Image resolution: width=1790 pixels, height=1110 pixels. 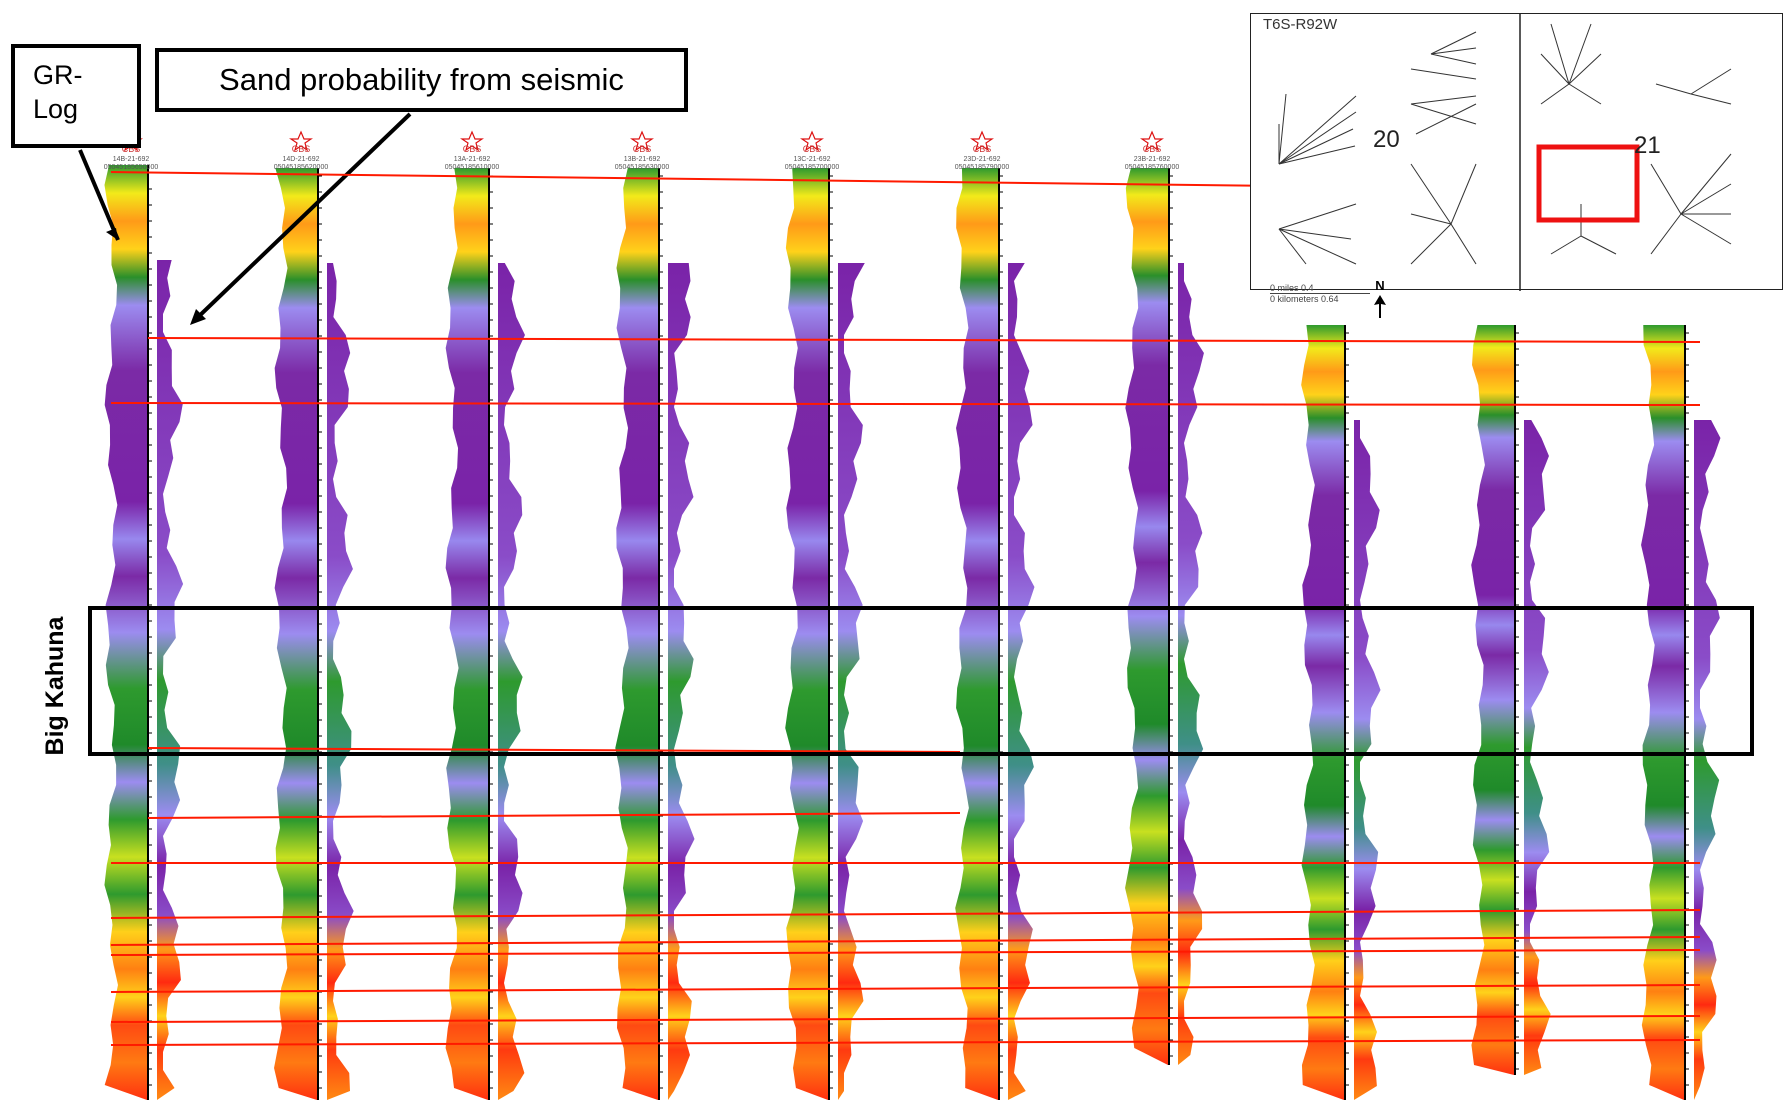 What do you see at coordinates (1380, 285) in the screenshot?
I see `north-label: N` at bounding box center [1380, 285].